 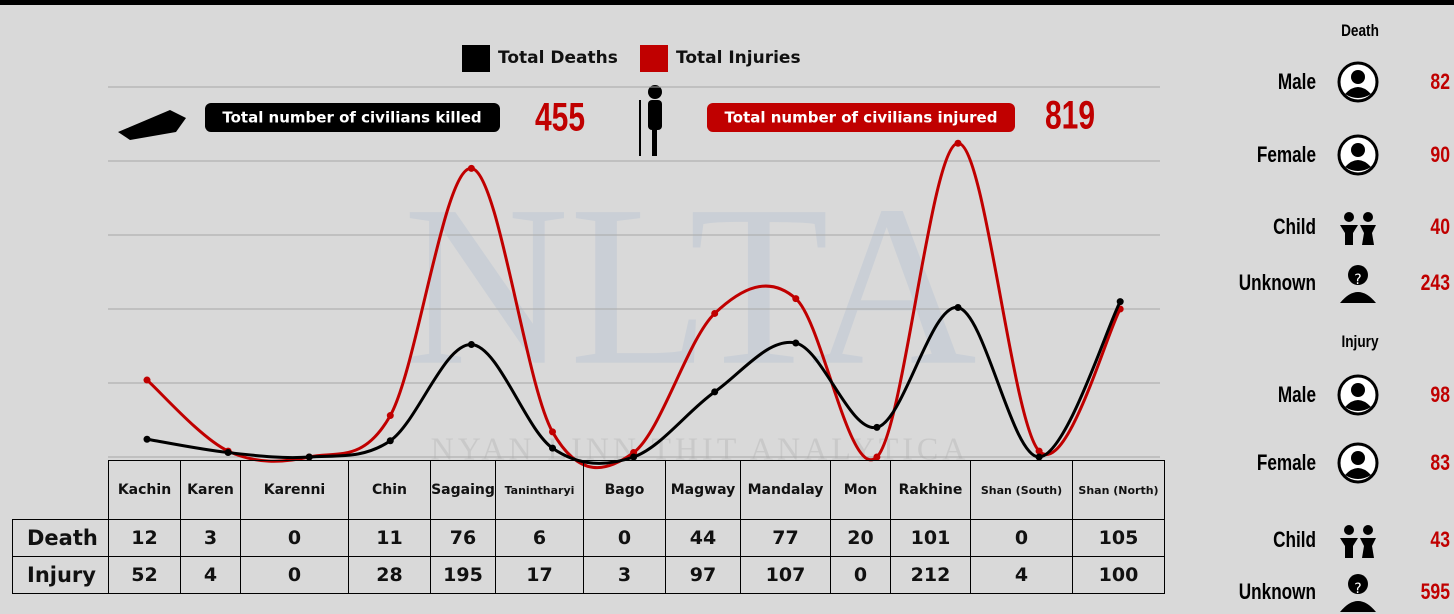 What do you see at coordinates (624, 490) in the screenshot?
I see `category-label: Bago` at bounding box center [624, 490].